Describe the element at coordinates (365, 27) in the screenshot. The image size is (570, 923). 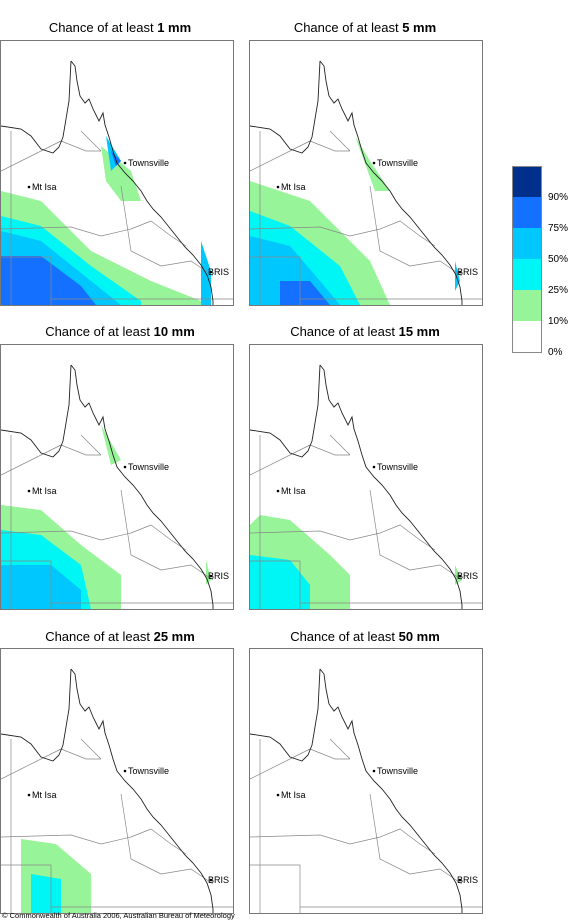
I see `panel-title: Chance of at least 5 mm` at that location.